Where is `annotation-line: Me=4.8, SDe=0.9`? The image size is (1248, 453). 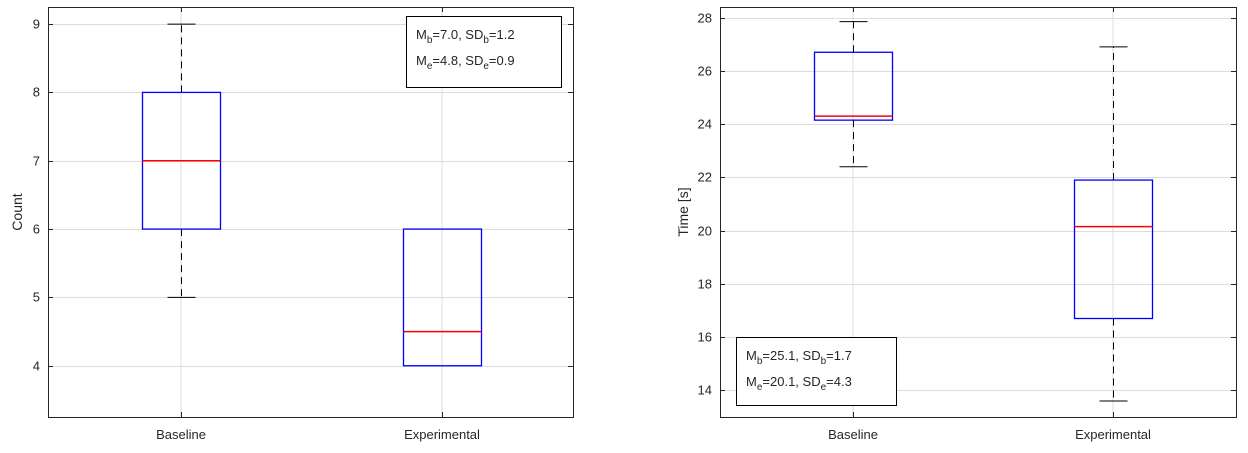
annotation-line: Me=4.8, SDe=0.9 is located at coordinates (465, 62).